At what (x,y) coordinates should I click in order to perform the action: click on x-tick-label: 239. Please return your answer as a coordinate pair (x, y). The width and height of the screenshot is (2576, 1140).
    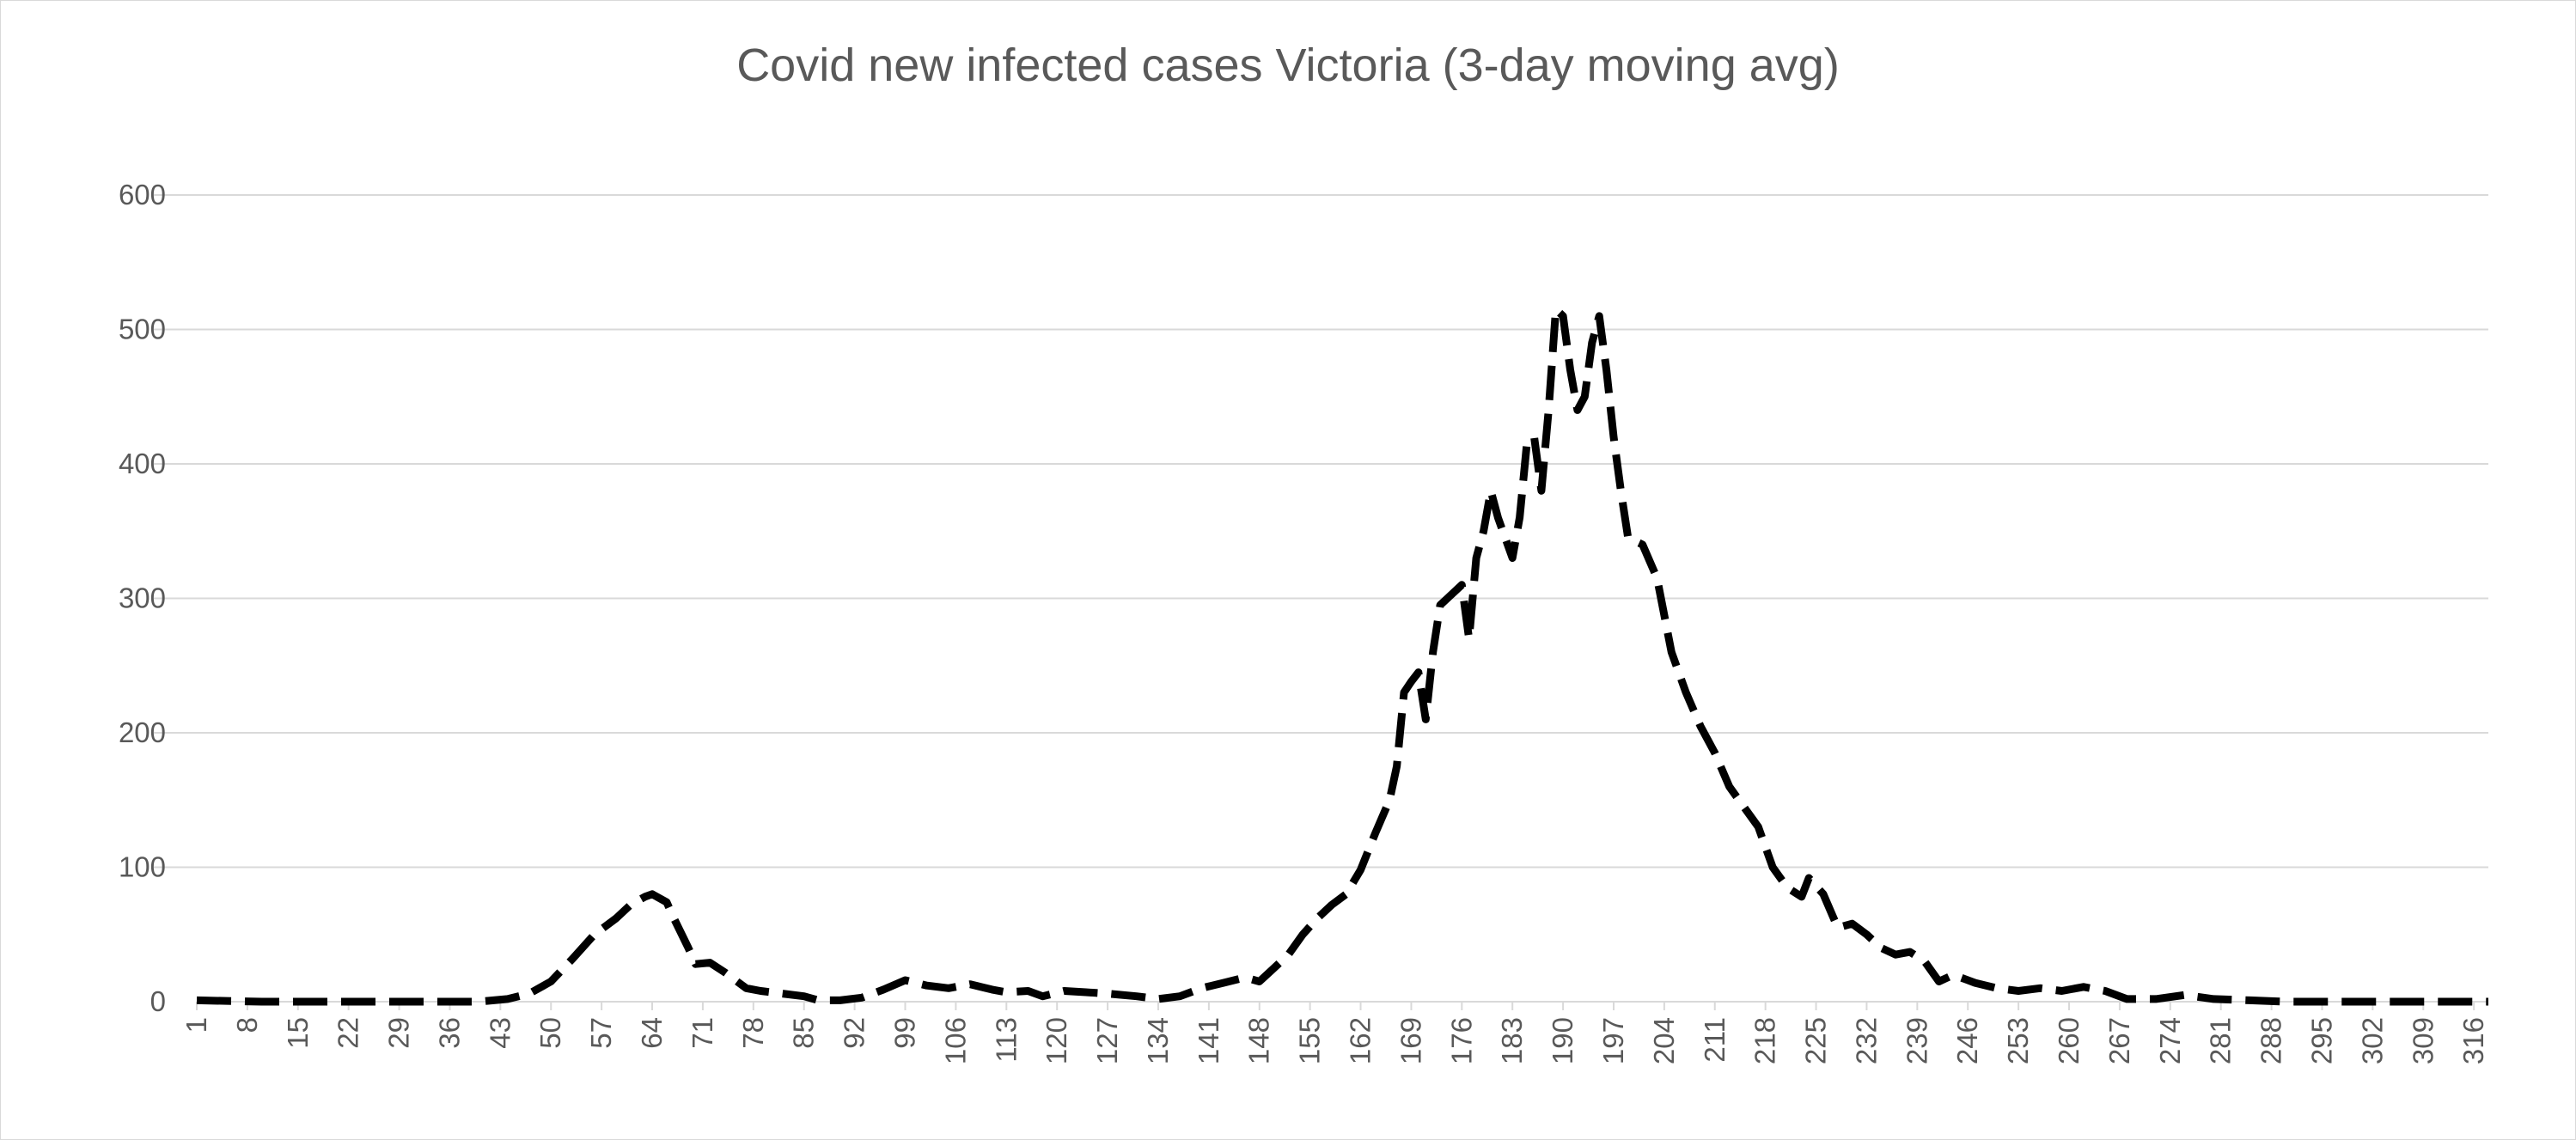
    Looking at the image, I should click on (1916, 1040).